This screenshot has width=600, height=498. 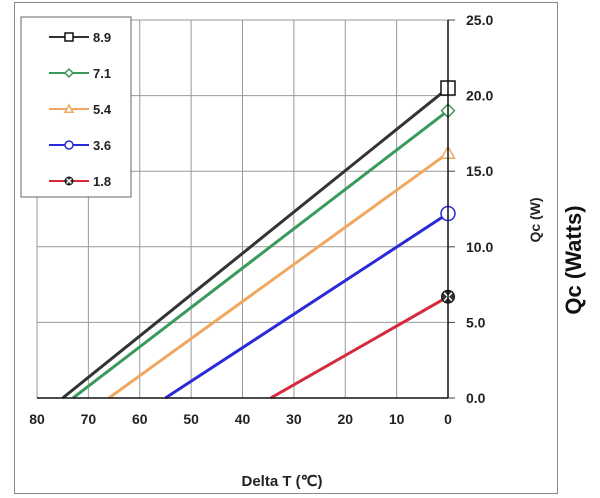 I want to click on legend-box, so click(x=76, y=107).